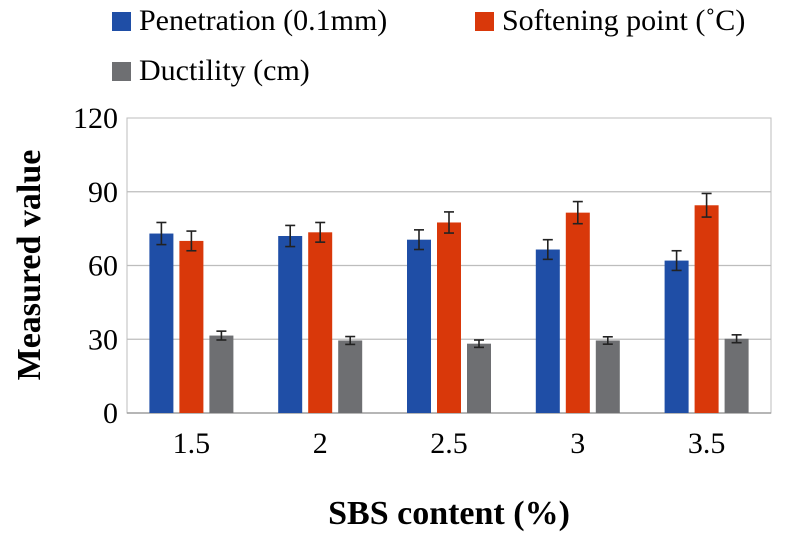 The width and height of the screenshot is (800, 534). I want to click on y-axis-ticks: 0 30 60 90 120, so click(95, 266).